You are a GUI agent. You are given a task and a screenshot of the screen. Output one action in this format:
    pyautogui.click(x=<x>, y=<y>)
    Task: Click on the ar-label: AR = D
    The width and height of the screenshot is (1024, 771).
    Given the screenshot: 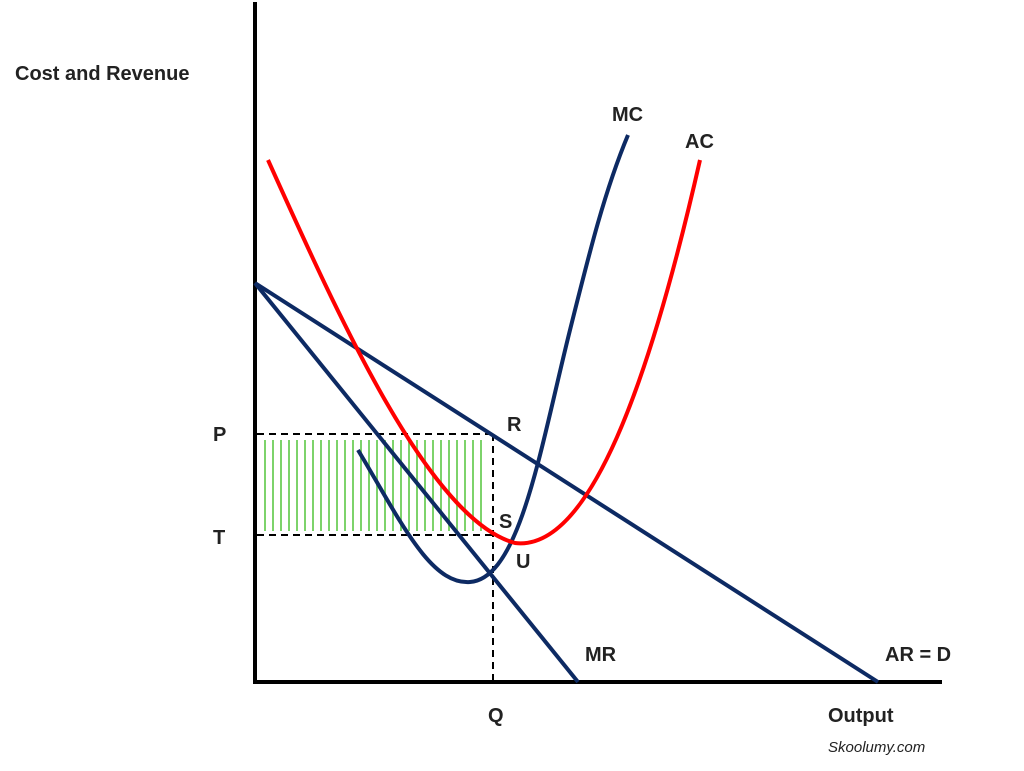 What is the action you would take?
    pyautogui.click(x=918, y=655)
    